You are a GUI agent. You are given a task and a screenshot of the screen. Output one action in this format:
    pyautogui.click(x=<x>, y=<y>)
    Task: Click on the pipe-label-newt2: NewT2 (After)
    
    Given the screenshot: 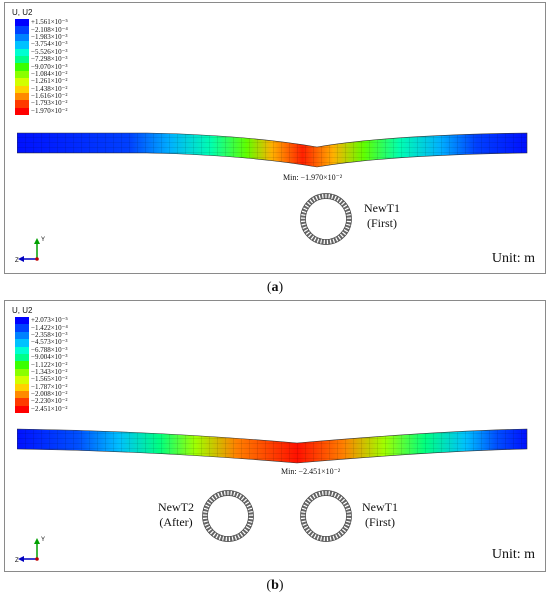 What is the action you would take?
    pyautogui.click(x=176, y=515)
    